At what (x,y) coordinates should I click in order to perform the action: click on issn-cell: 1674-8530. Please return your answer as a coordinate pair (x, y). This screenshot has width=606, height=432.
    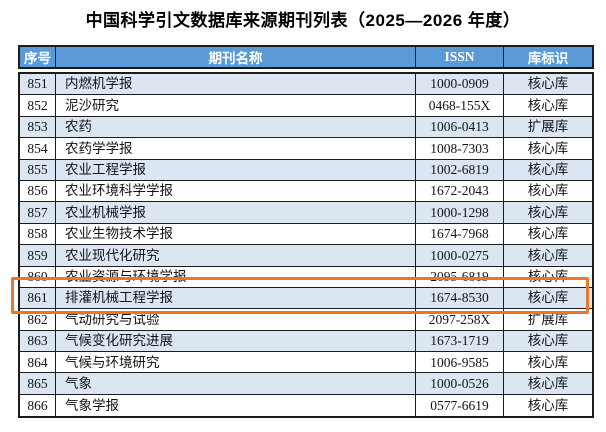
    Looking at the image, I should click on (460, 298).